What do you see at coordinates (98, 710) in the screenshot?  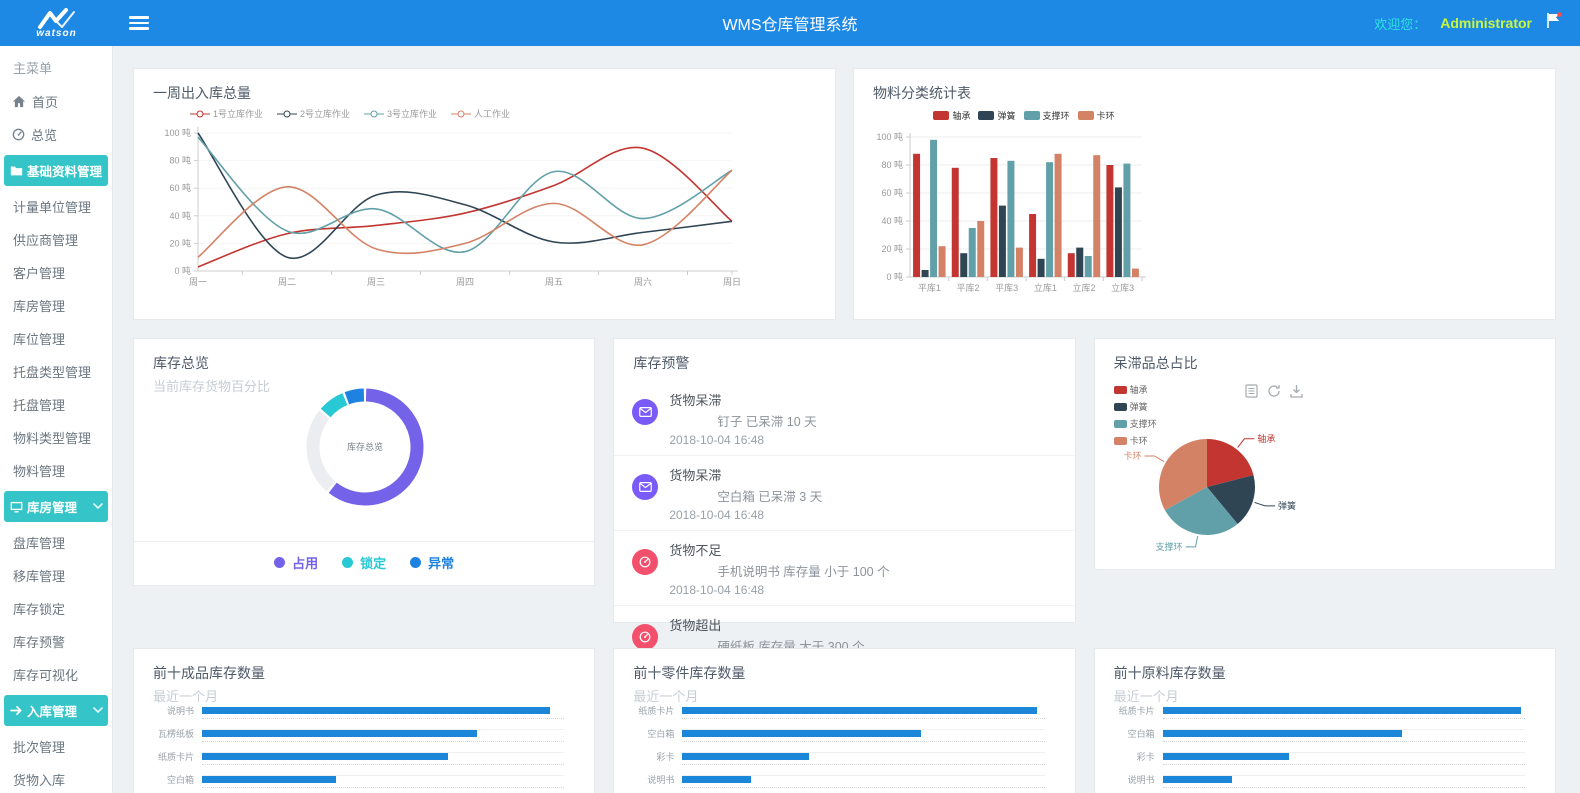 I see `chevron-down-icon` at bounding box center [98, 710].